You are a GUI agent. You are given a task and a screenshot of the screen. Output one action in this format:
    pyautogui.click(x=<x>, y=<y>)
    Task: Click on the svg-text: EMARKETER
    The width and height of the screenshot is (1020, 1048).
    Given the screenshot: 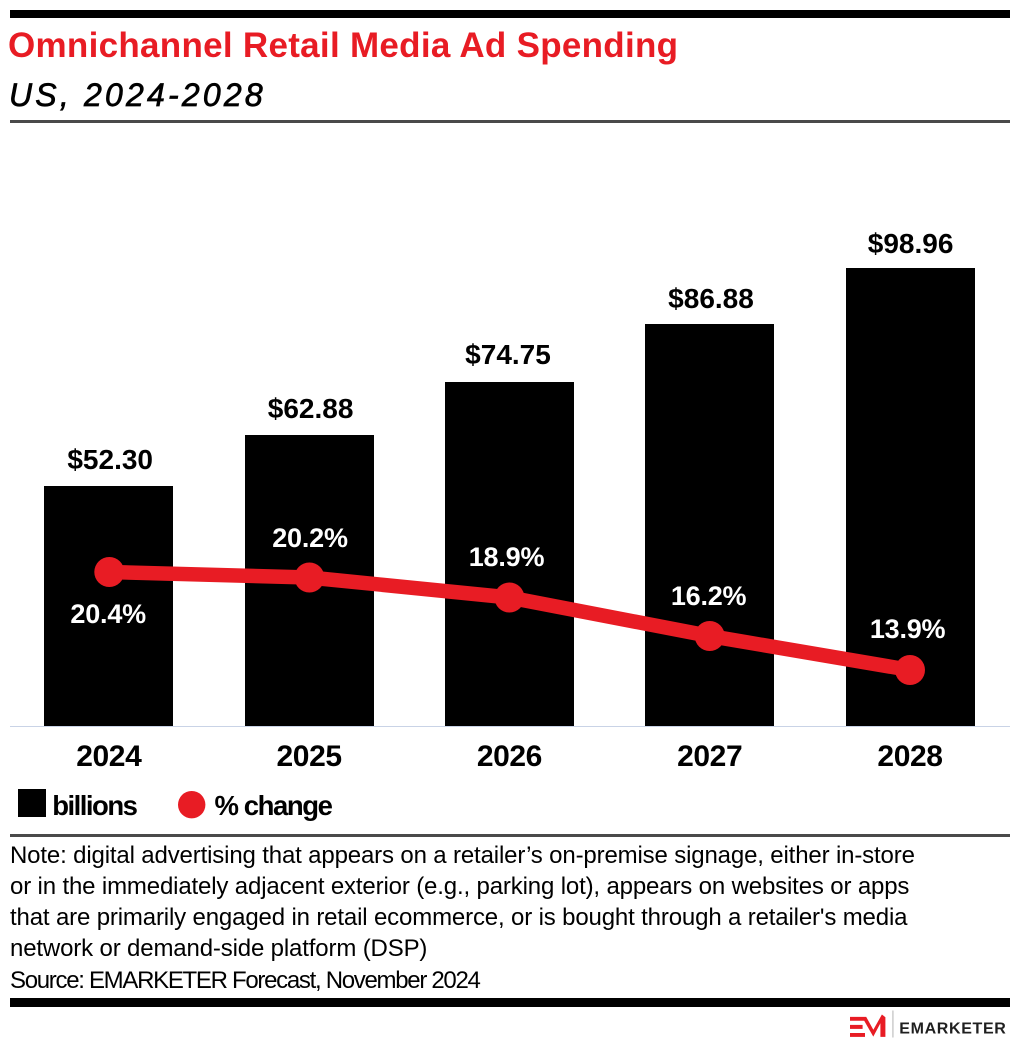 What is the action you would take?
    pyautogui.click(x=952, y=1028)
    